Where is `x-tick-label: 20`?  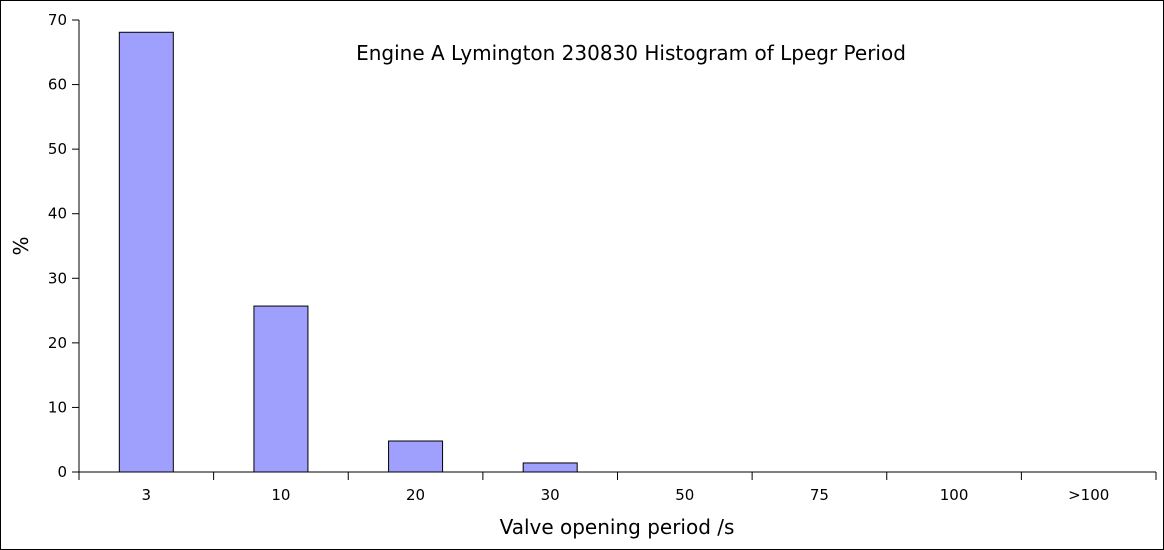
x-tick-label: 20 is located at coordinates (415, 495).